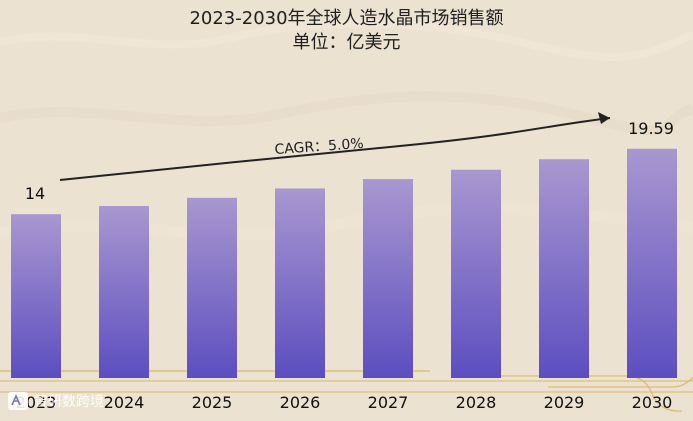  I want to click on bar-2025, so click(212, 287).